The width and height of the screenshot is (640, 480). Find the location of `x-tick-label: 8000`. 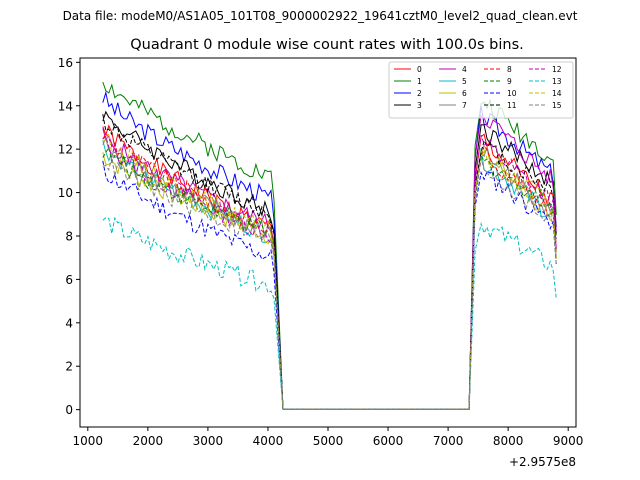

x-tick-label: 8000 is located at coordinates (508, 441).